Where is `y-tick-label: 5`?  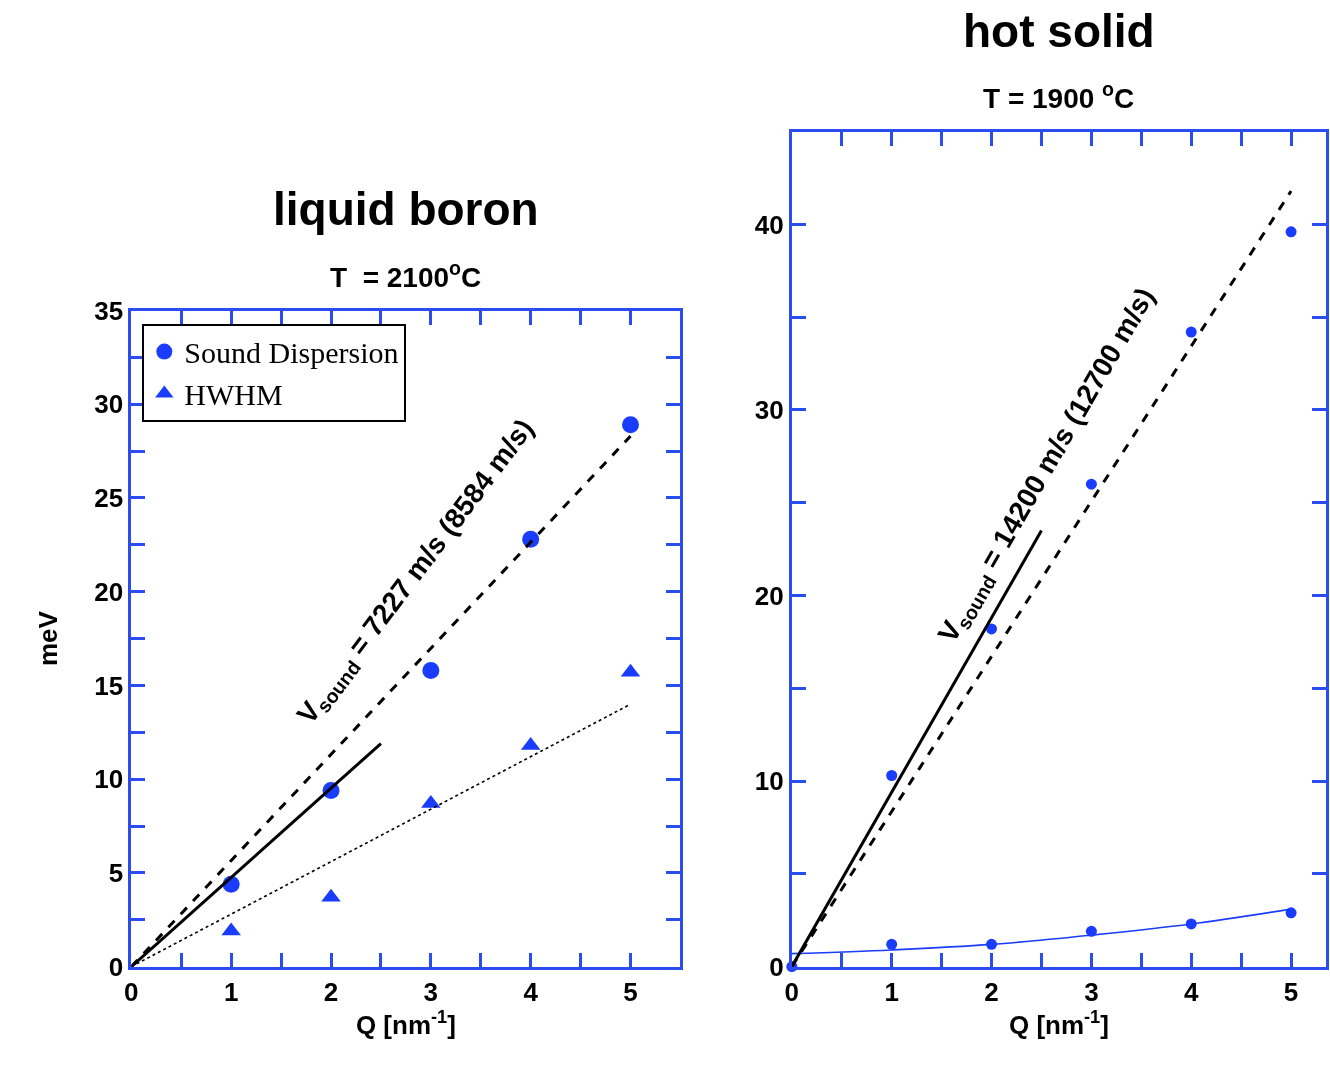
y-tick-label: 5 is located at coordinates (116, 873).